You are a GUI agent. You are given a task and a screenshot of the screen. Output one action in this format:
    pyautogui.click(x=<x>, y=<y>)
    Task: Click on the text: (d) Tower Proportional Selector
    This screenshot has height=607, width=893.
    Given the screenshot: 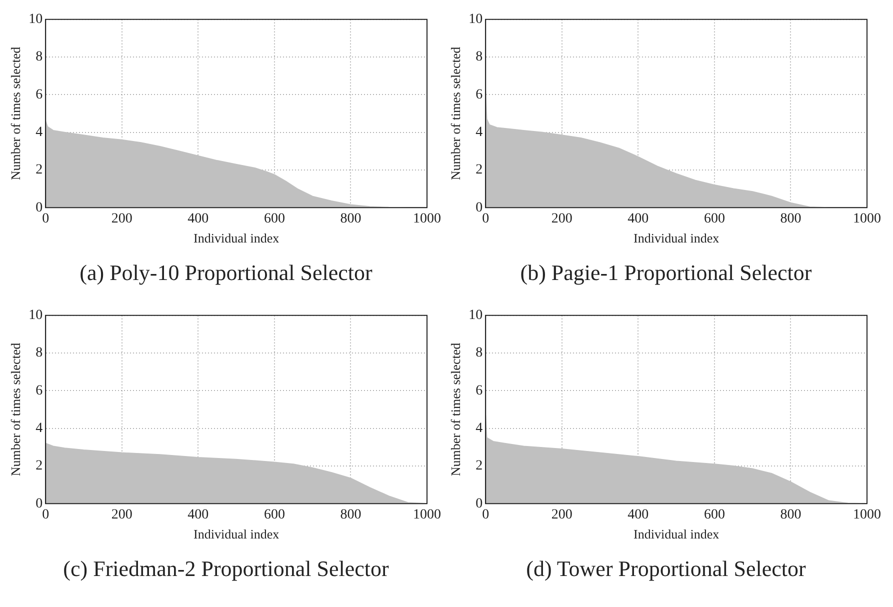 What is the action you would take?
    pyautogui.click(x=666, y=569)
    